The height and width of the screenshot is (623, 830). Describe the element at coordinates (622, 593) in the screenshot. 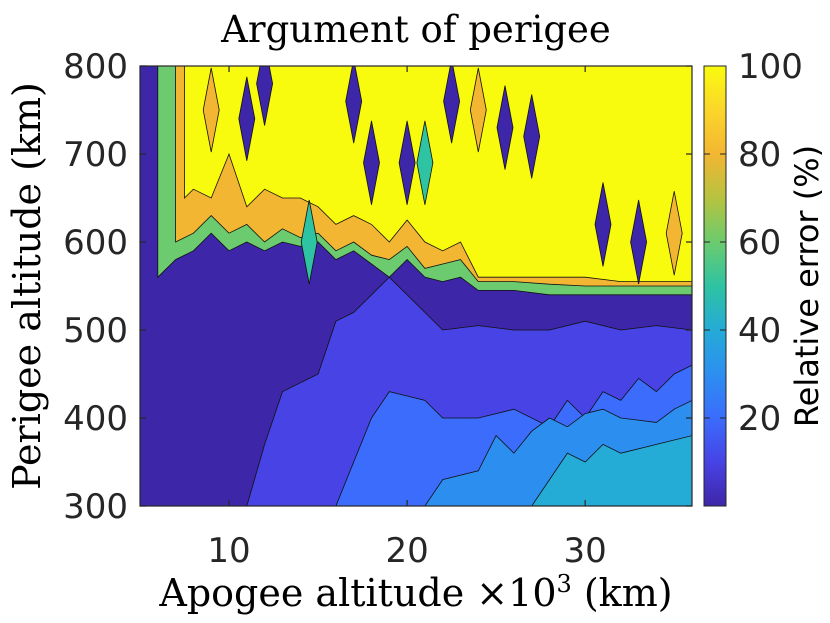

I see `x-axis-label-unit: (km)` at that location.